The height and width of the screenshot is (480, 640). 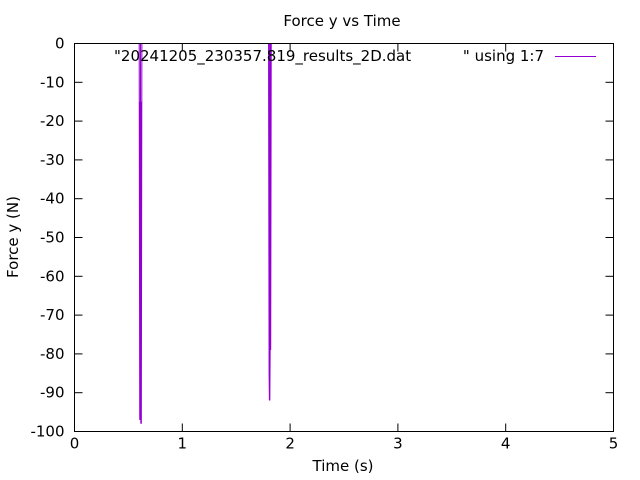 I want to click on y-tick-label: -100, so click(x=47, y=432).